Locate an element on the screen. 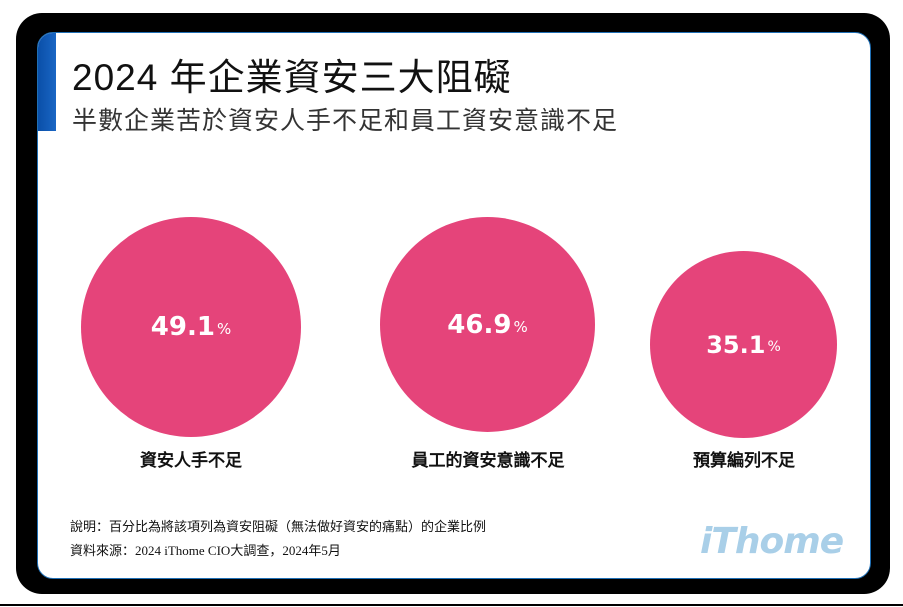  bubble-label-3: 預算編列不足 is located at coordinates (744, 461).